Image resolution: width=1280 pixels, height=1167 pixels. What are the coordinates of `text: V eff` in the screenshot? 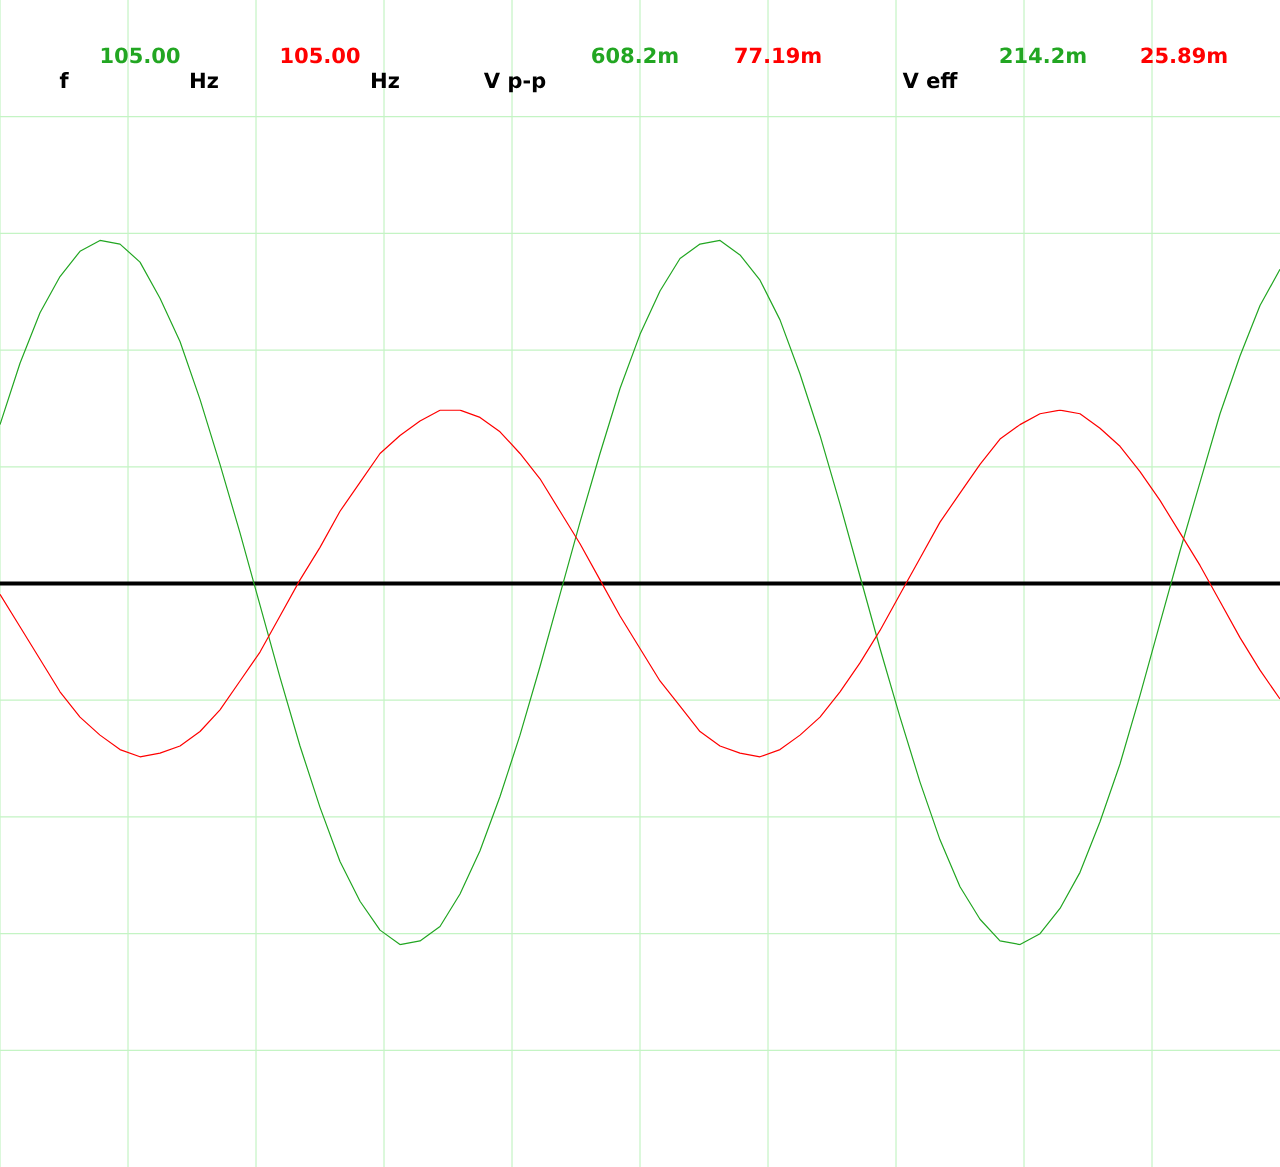 It's located at (930, 80).